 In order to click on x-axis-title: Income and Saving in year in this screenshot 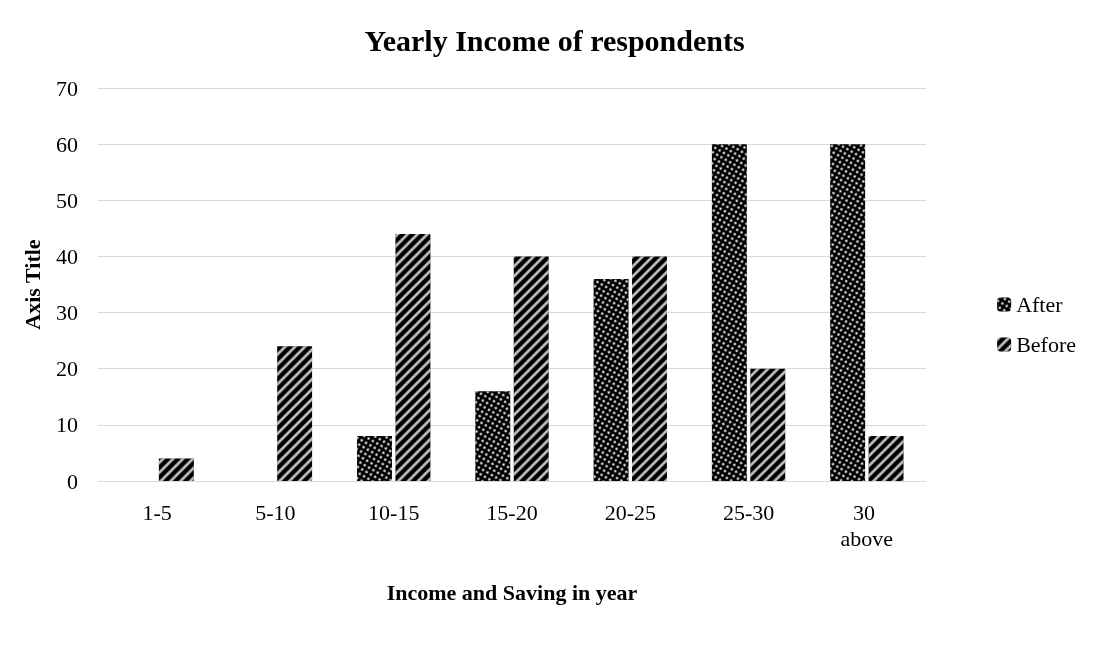, I will do `click(512, 592)`.